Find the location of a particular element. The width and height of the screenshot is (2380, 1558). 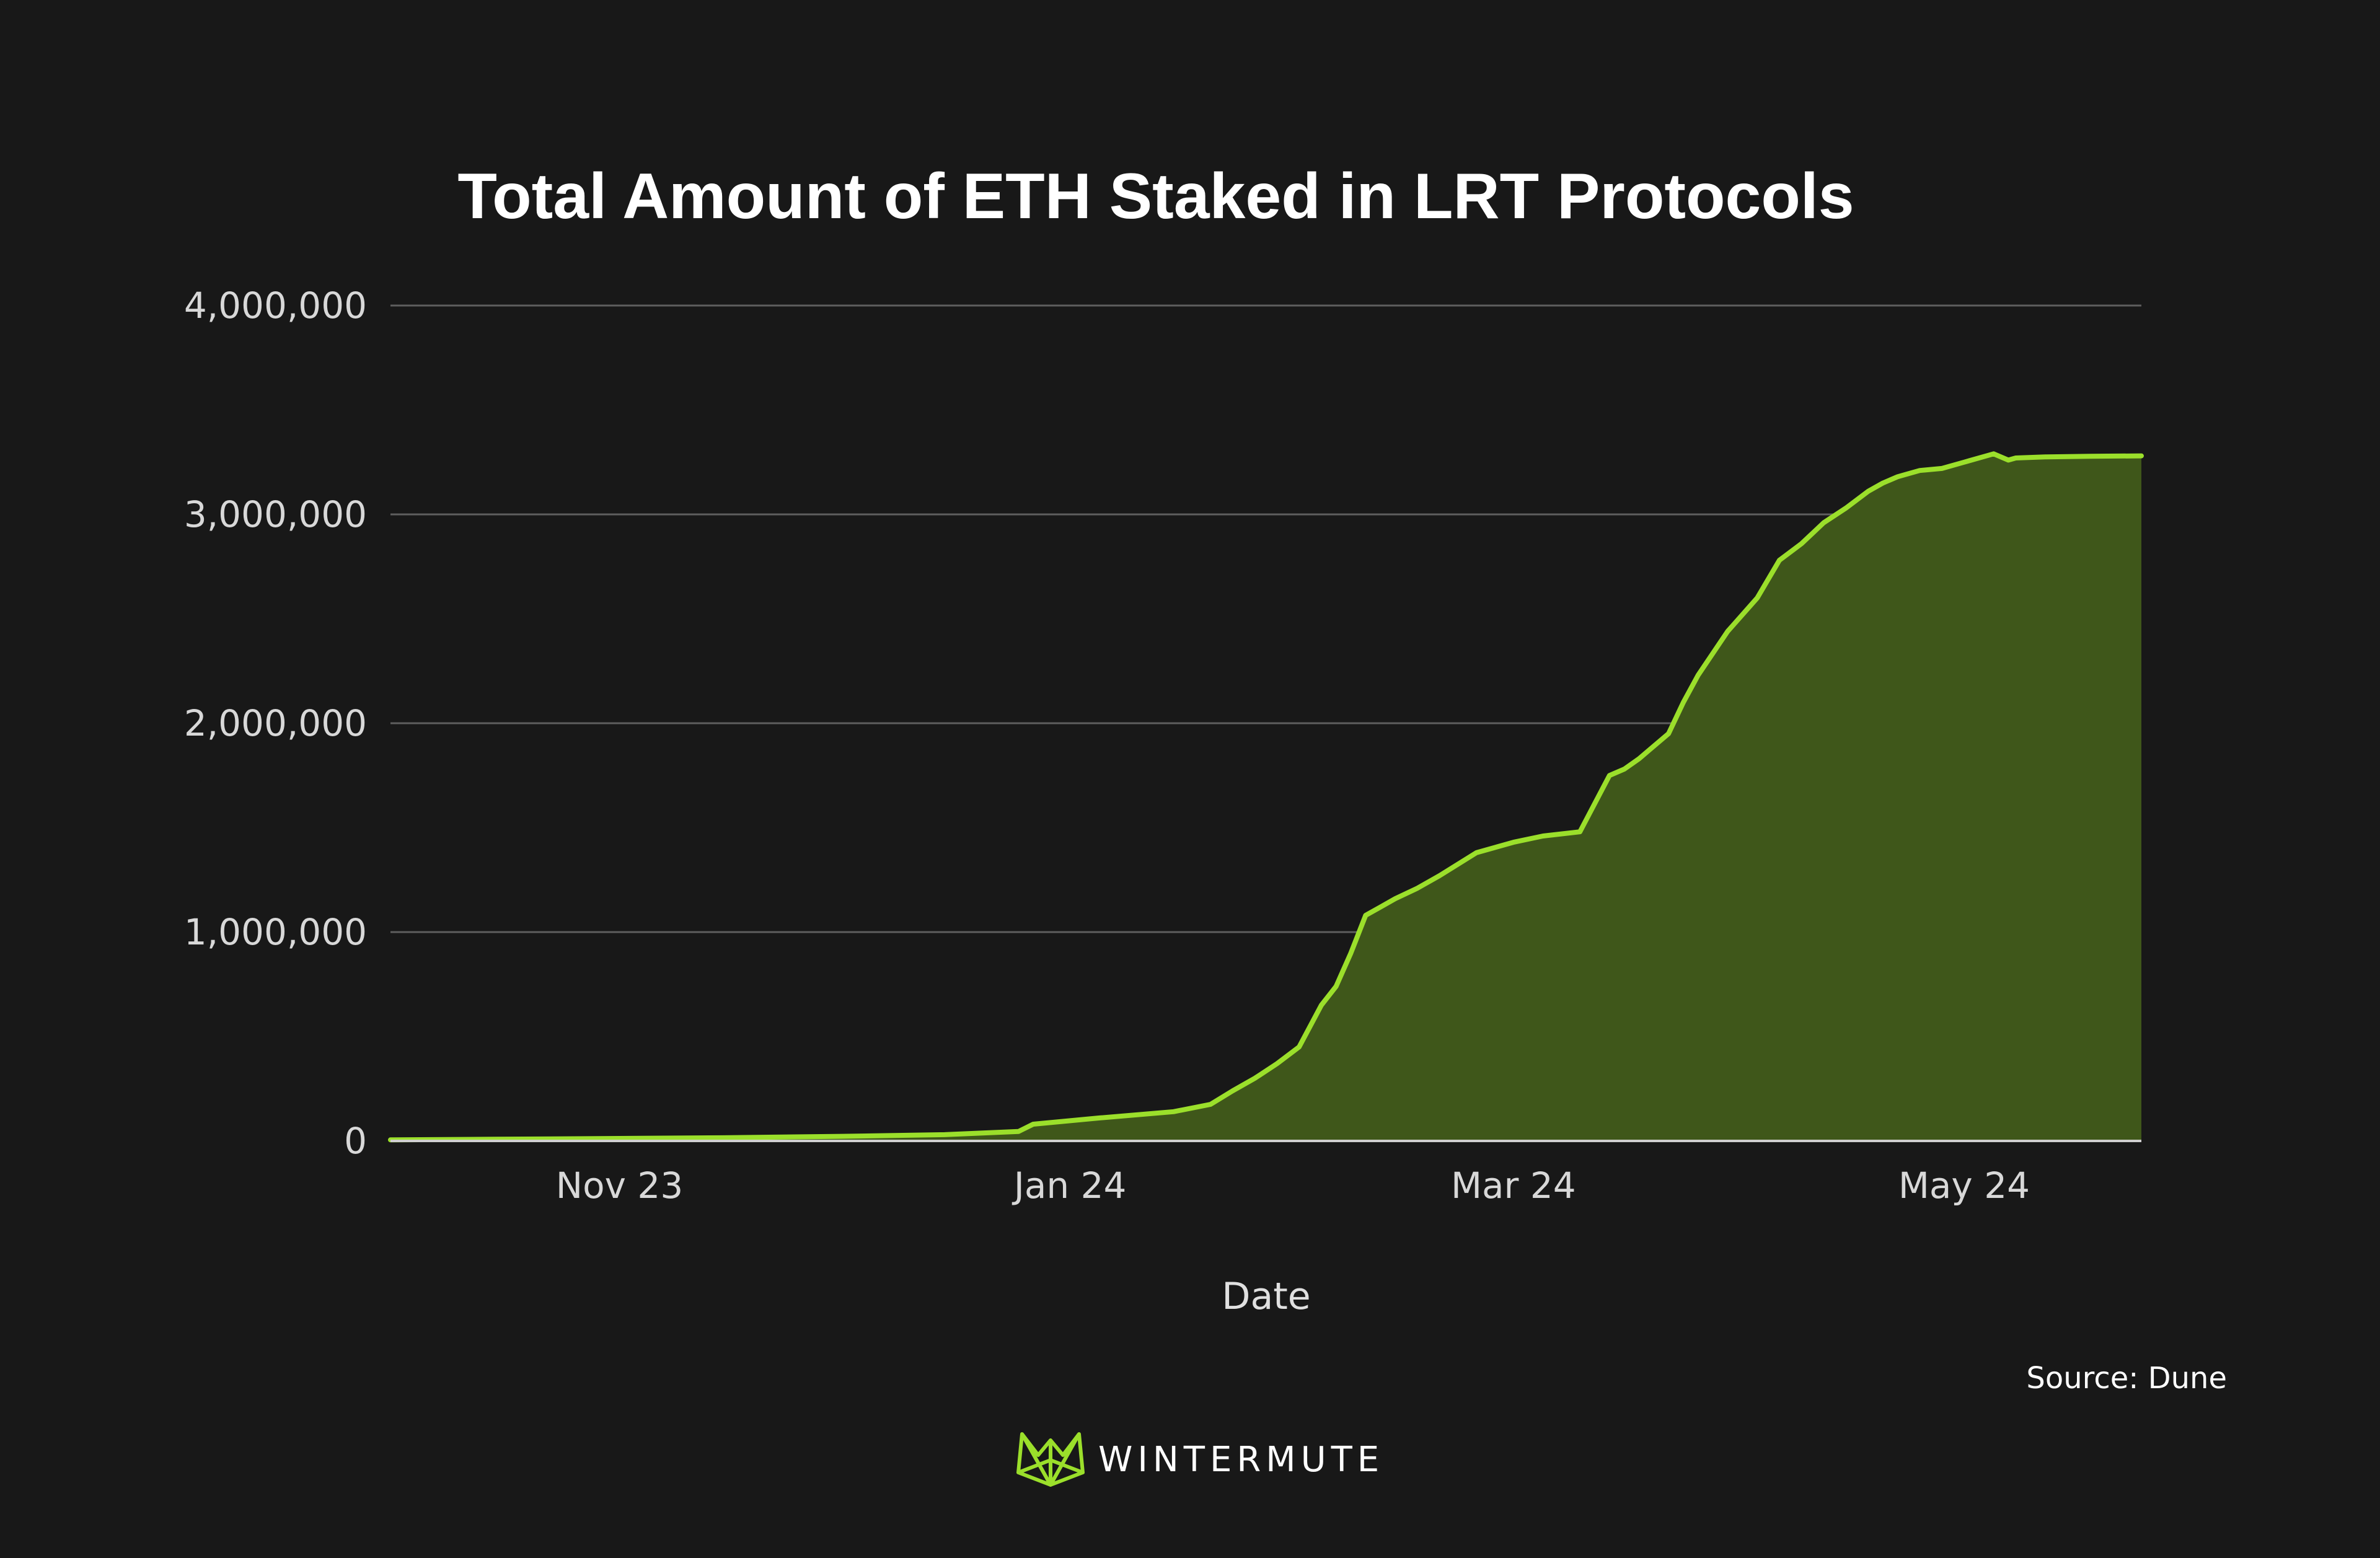

brand-logo: WINTERMUTE is located at coordinates (1200, 1459).